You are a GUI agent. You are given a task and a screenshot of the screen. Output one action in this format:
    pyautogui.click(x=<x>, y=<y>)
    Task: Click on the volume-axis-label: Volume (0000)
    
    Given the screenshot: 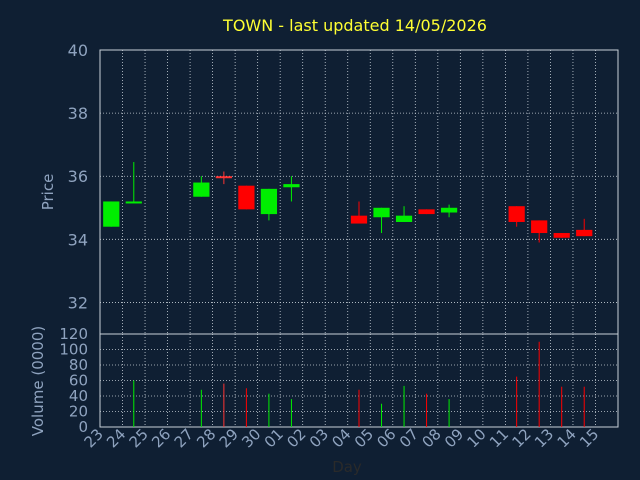 What is the action you would take?
    pyautogui.click(x=38, y=381)
    